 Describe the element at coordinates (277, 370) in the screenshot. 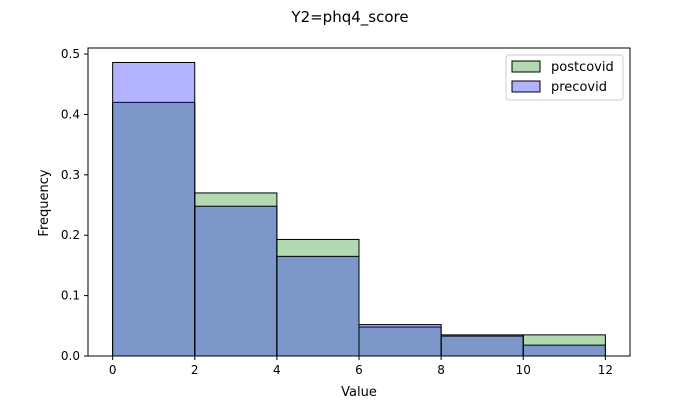

I see `x-tick-label: 4` at that location.